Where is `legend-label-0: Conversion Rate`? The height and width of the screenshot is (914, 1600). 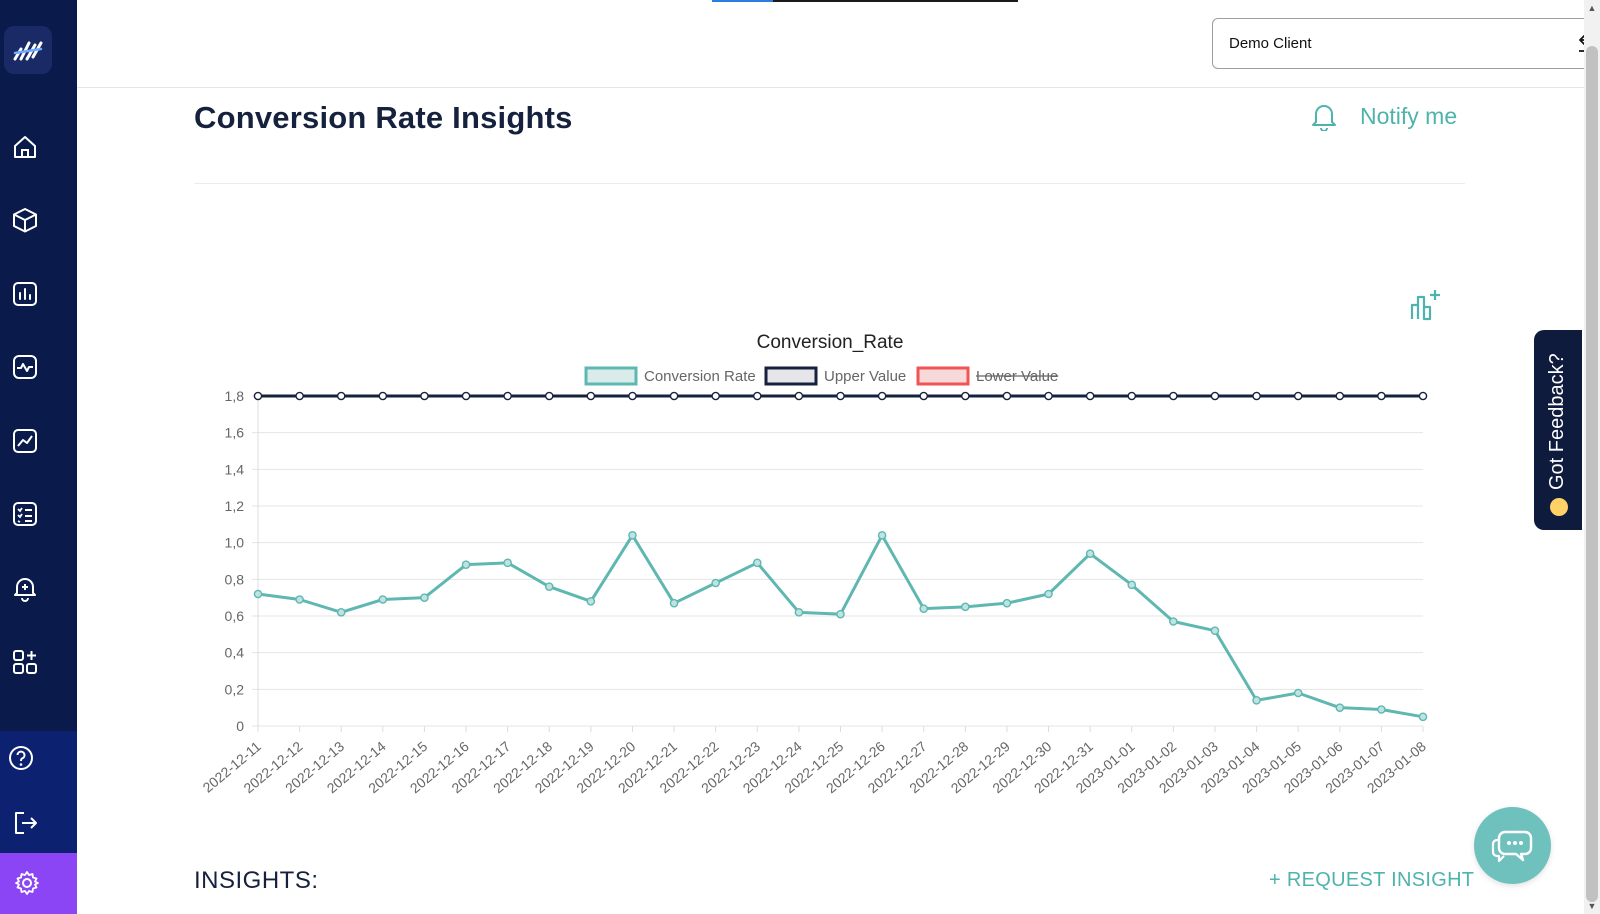 legend-label-0: Conversion Rate is located at coordinates (700, 376).